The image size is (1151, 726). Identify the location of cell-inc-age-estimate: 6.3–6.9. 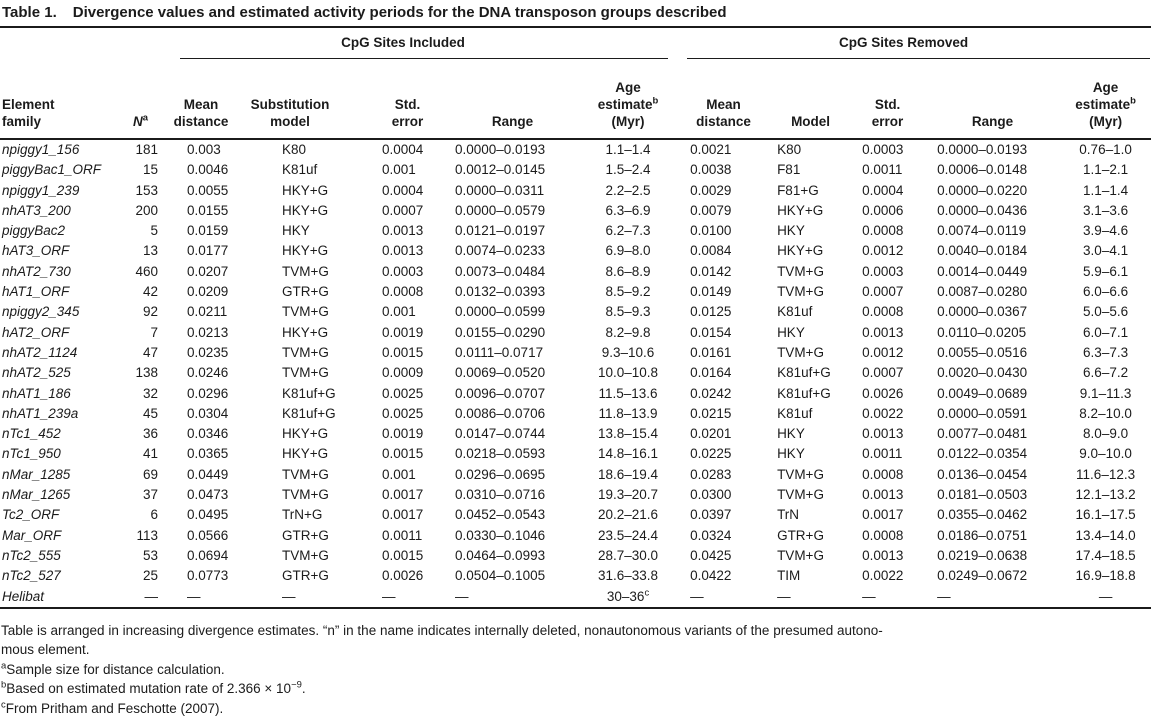
(628, 210).